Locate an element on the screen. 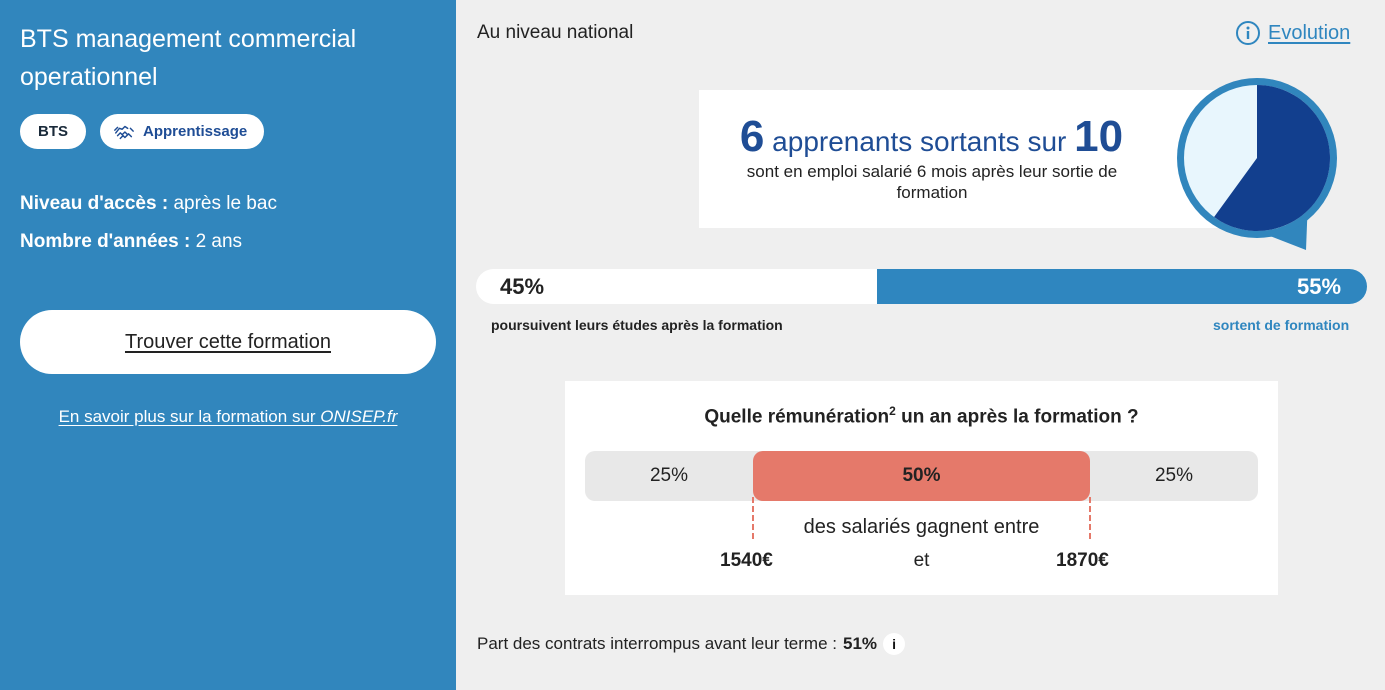 This screenshot has height=690, width=1385. access-value: après le bac is located at coordinates (225, 203).